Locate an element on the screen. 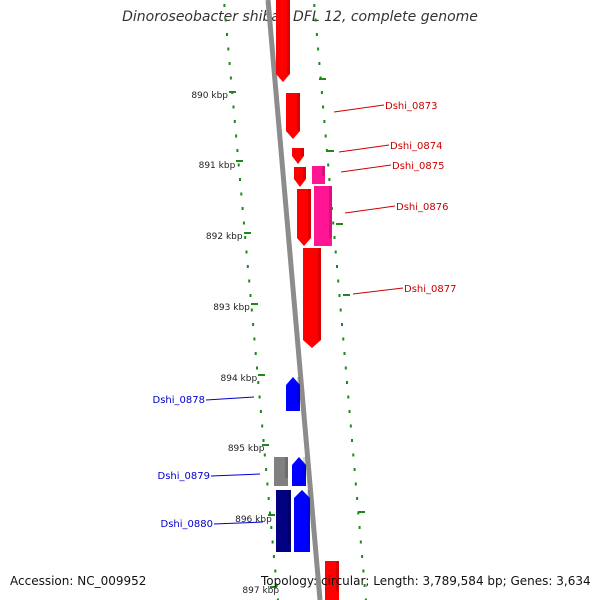  accession-text: Accession: NC_009952 is located at coordinates (78, 581).